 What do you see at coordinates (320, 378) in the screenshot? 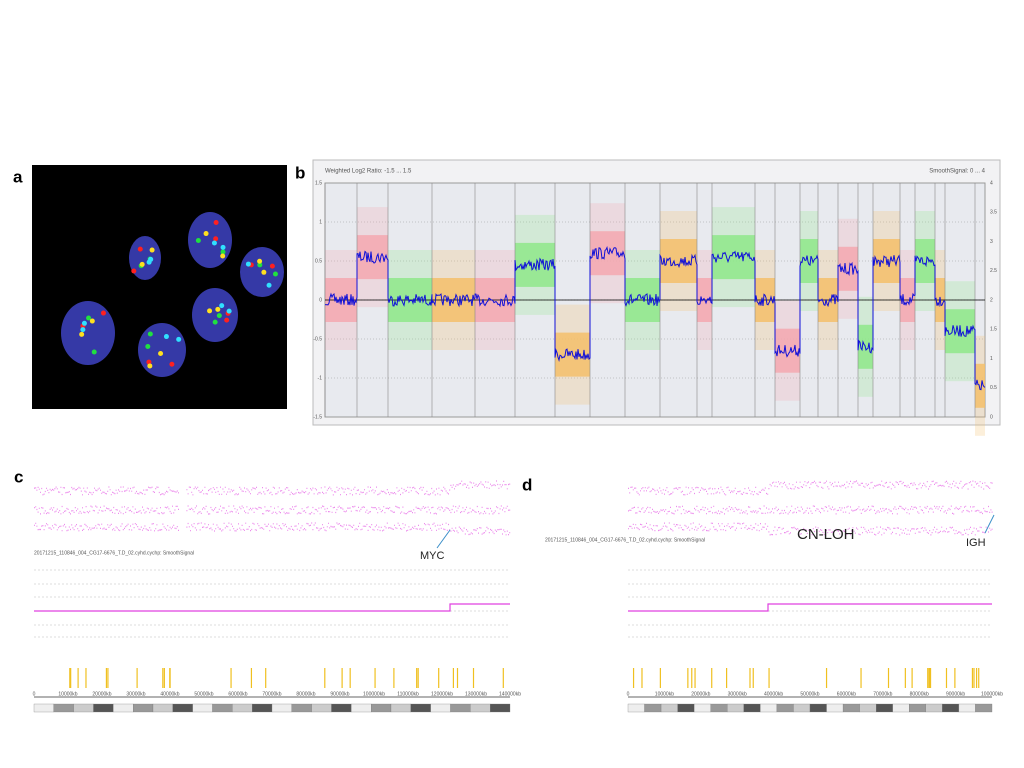
I see `y-tick-label: -1` at bounding box center [320, 378].